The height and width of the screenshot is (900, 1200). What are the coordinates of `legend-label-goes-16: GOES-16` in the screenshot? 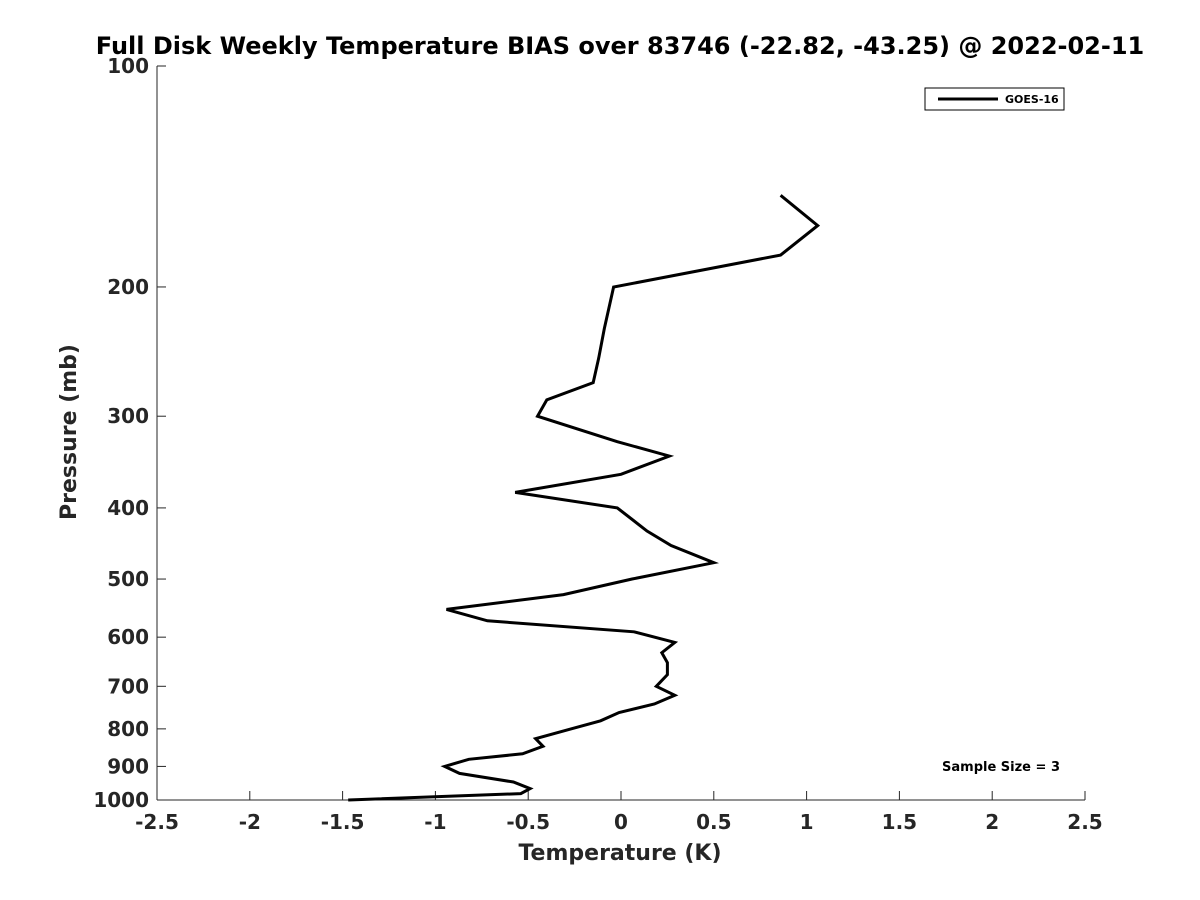 It's located at (1032, 99).